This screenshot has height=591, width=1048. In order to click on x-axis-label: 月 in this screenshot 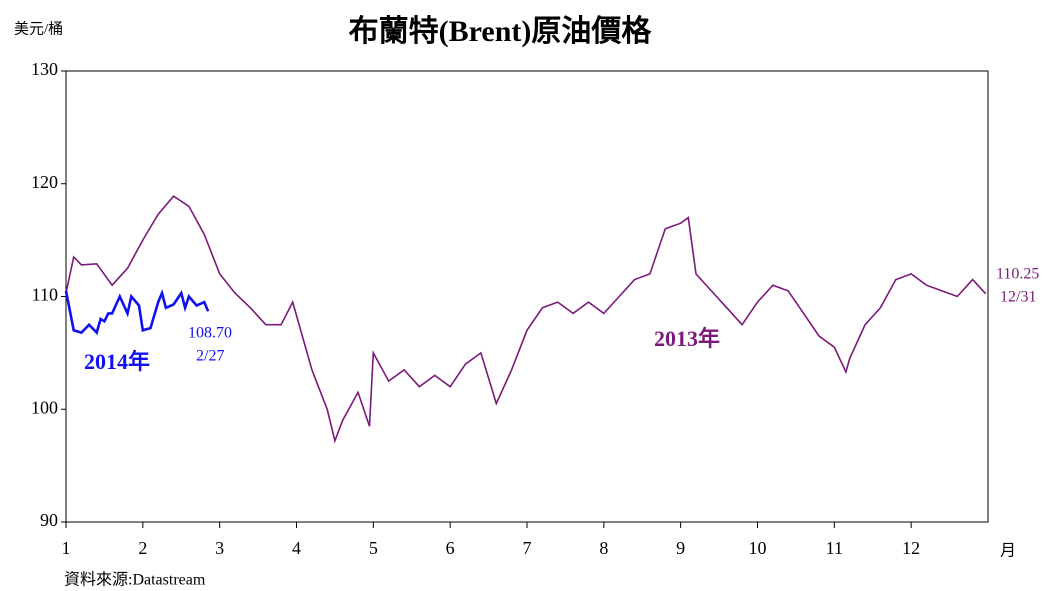, I will do `click(1008, 551)`.